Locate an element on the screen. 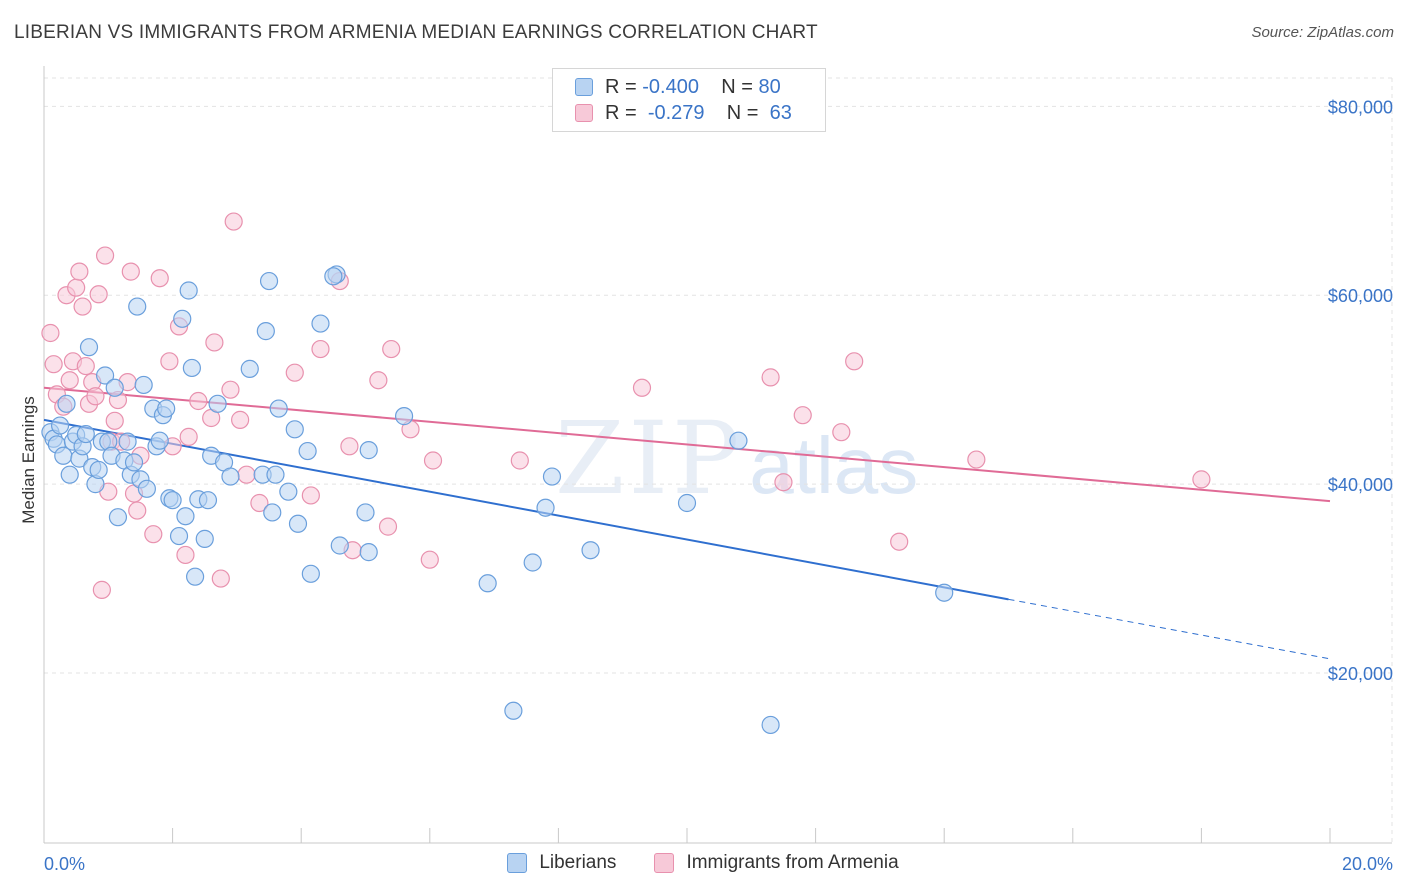 The width and height of the screenshot is (1406, 892). watermark: ZIPatlas is located at coordinates (736, 458).